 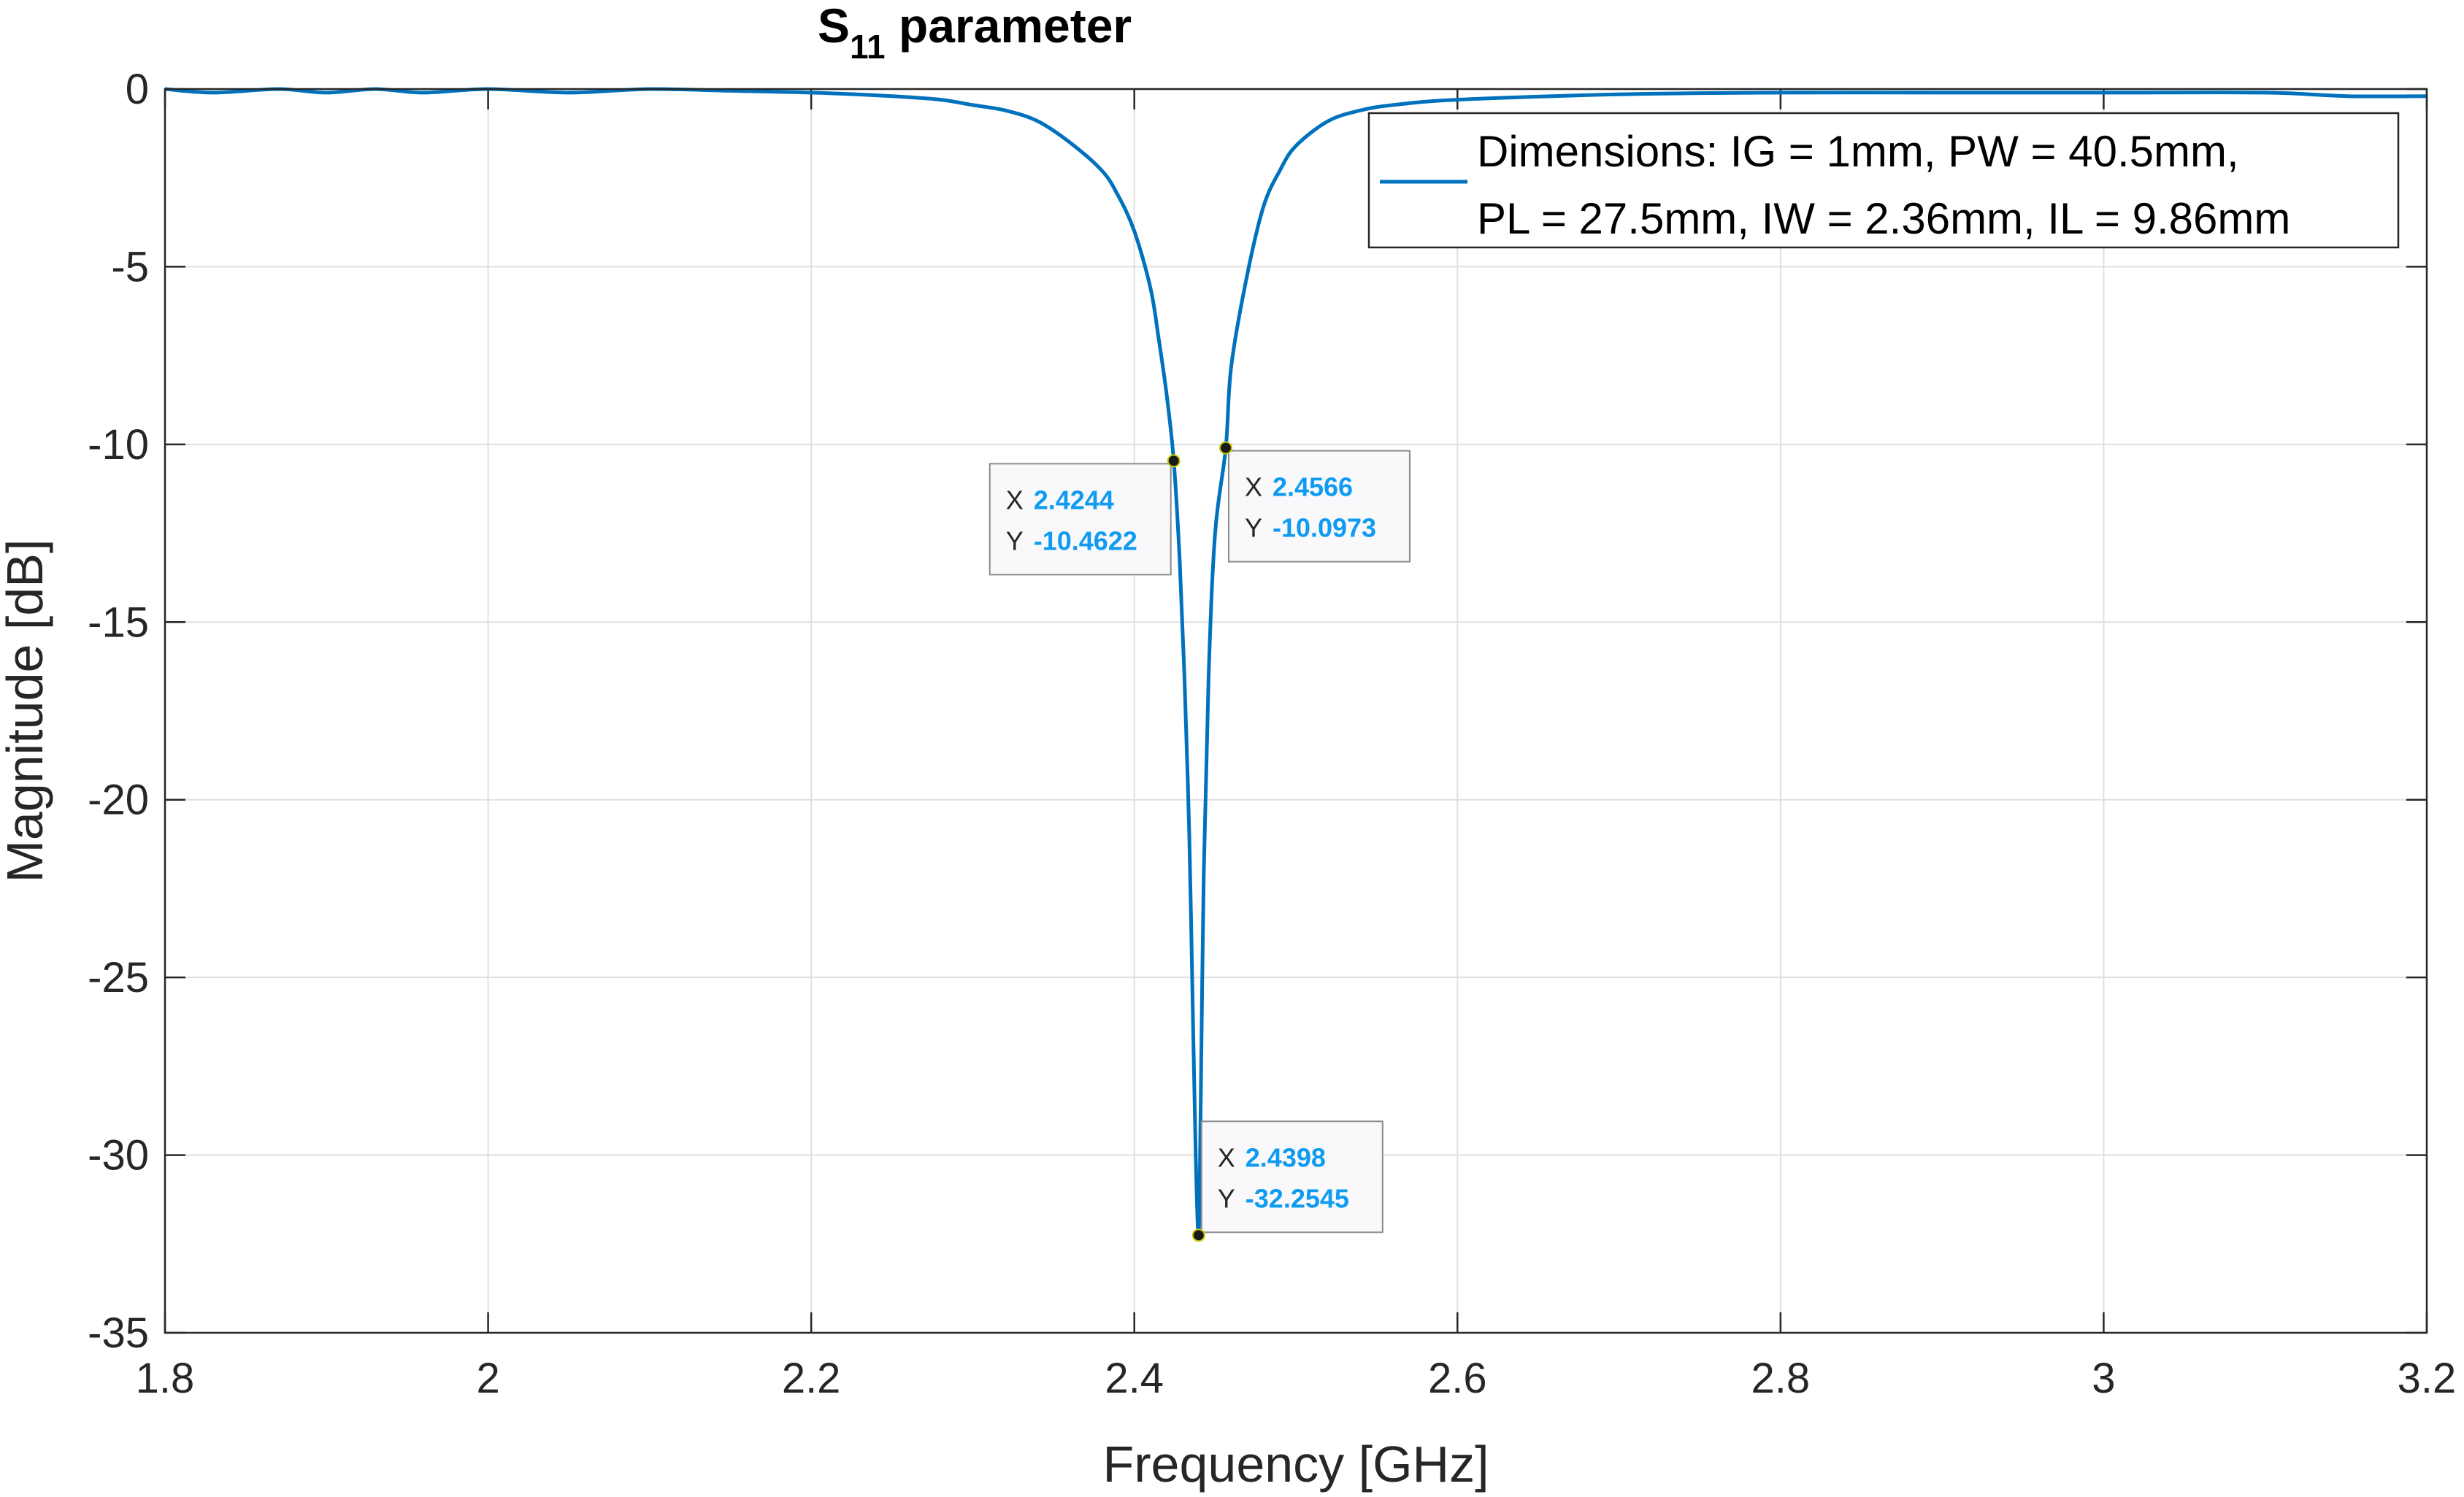 I want to click on x-tick-label: 2.2, so click(x=811, y=1378).